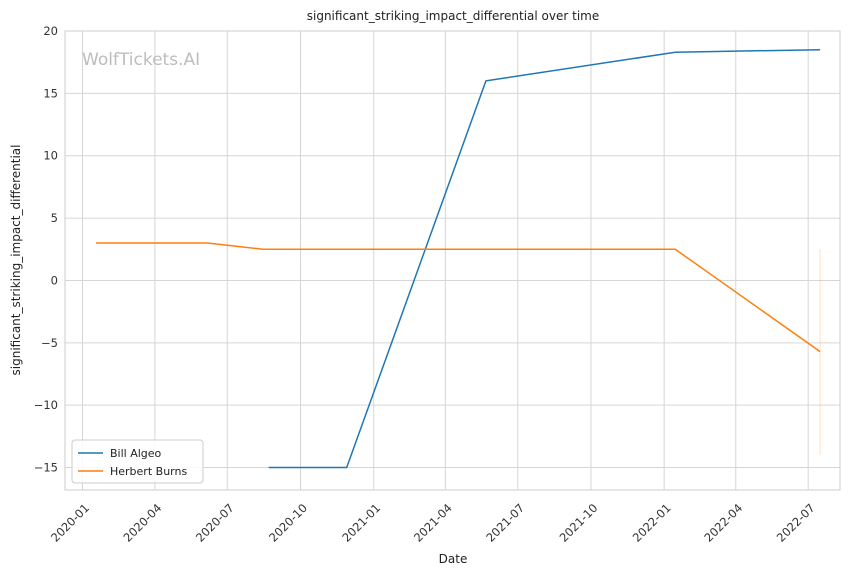 Image resolution: width=850 pixels, height=575 pixels. What do you see at coordinates (46, 249) in the screenshot?
I see `y-axis: 20 15 10 5 0 −5 −10 −15` at bounding box center [46, 249].